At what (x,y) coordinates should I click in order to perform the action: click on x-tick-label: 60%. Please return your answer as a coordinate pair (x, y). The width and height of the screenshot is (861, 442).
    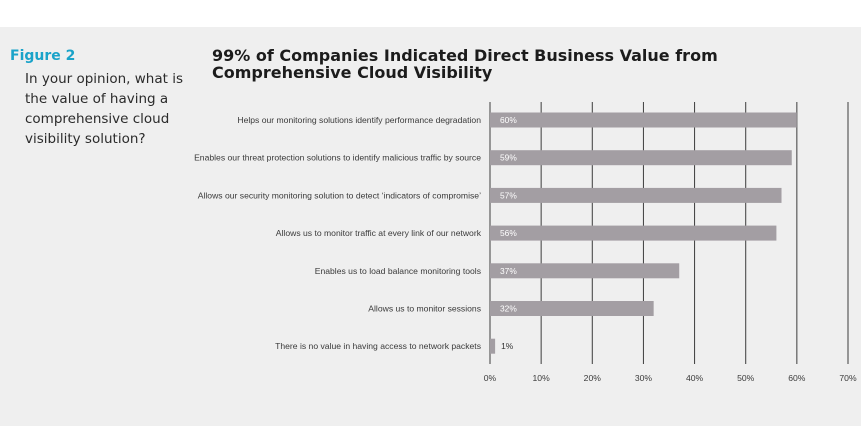
    Looking at the image, I should click on (797, 378).